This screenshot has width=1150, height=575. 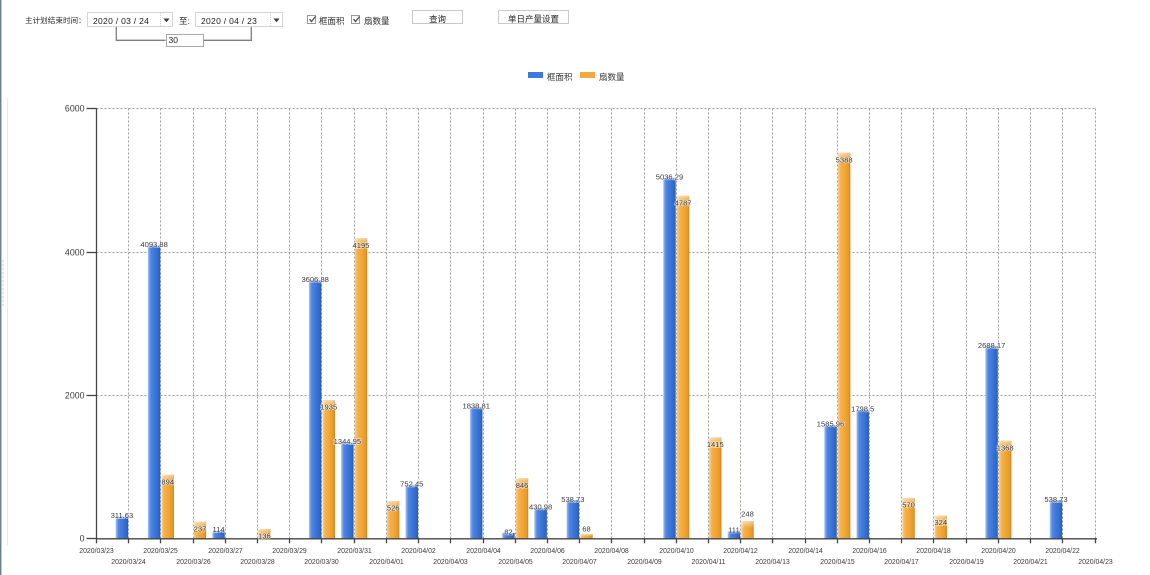 I want to click on svg-text: 4787, so click(x=683, y=202).